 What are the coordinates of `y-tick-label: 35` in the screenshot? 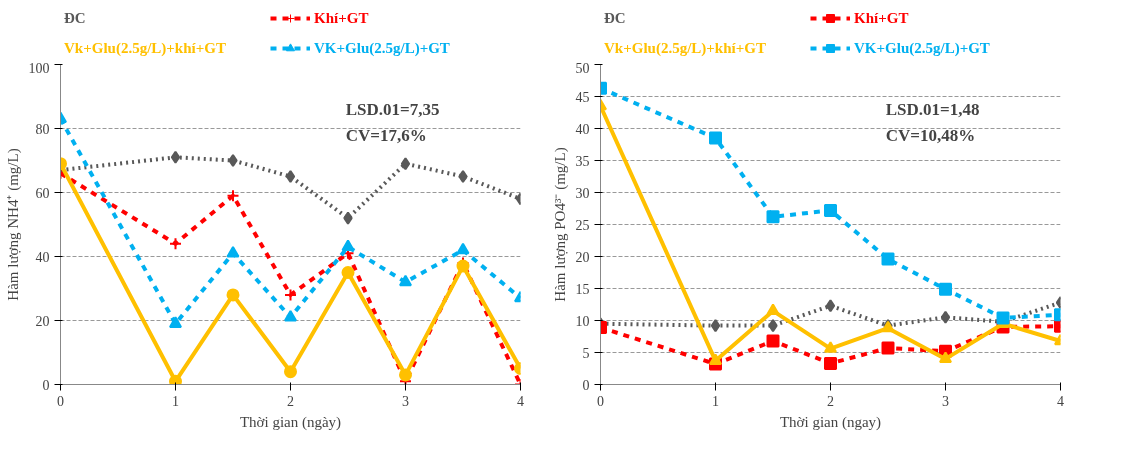 It's located at (582, 161).